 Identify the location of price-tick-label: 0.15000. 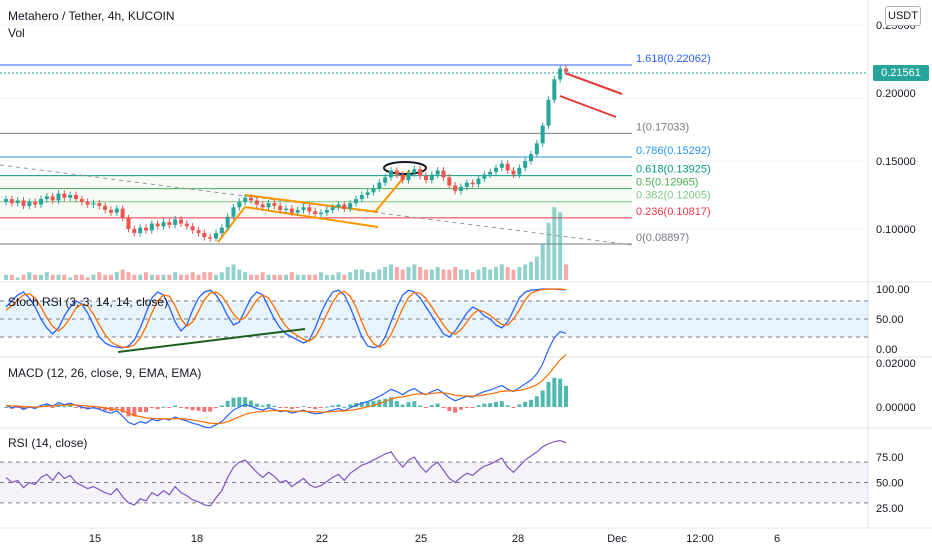
(896, 162).